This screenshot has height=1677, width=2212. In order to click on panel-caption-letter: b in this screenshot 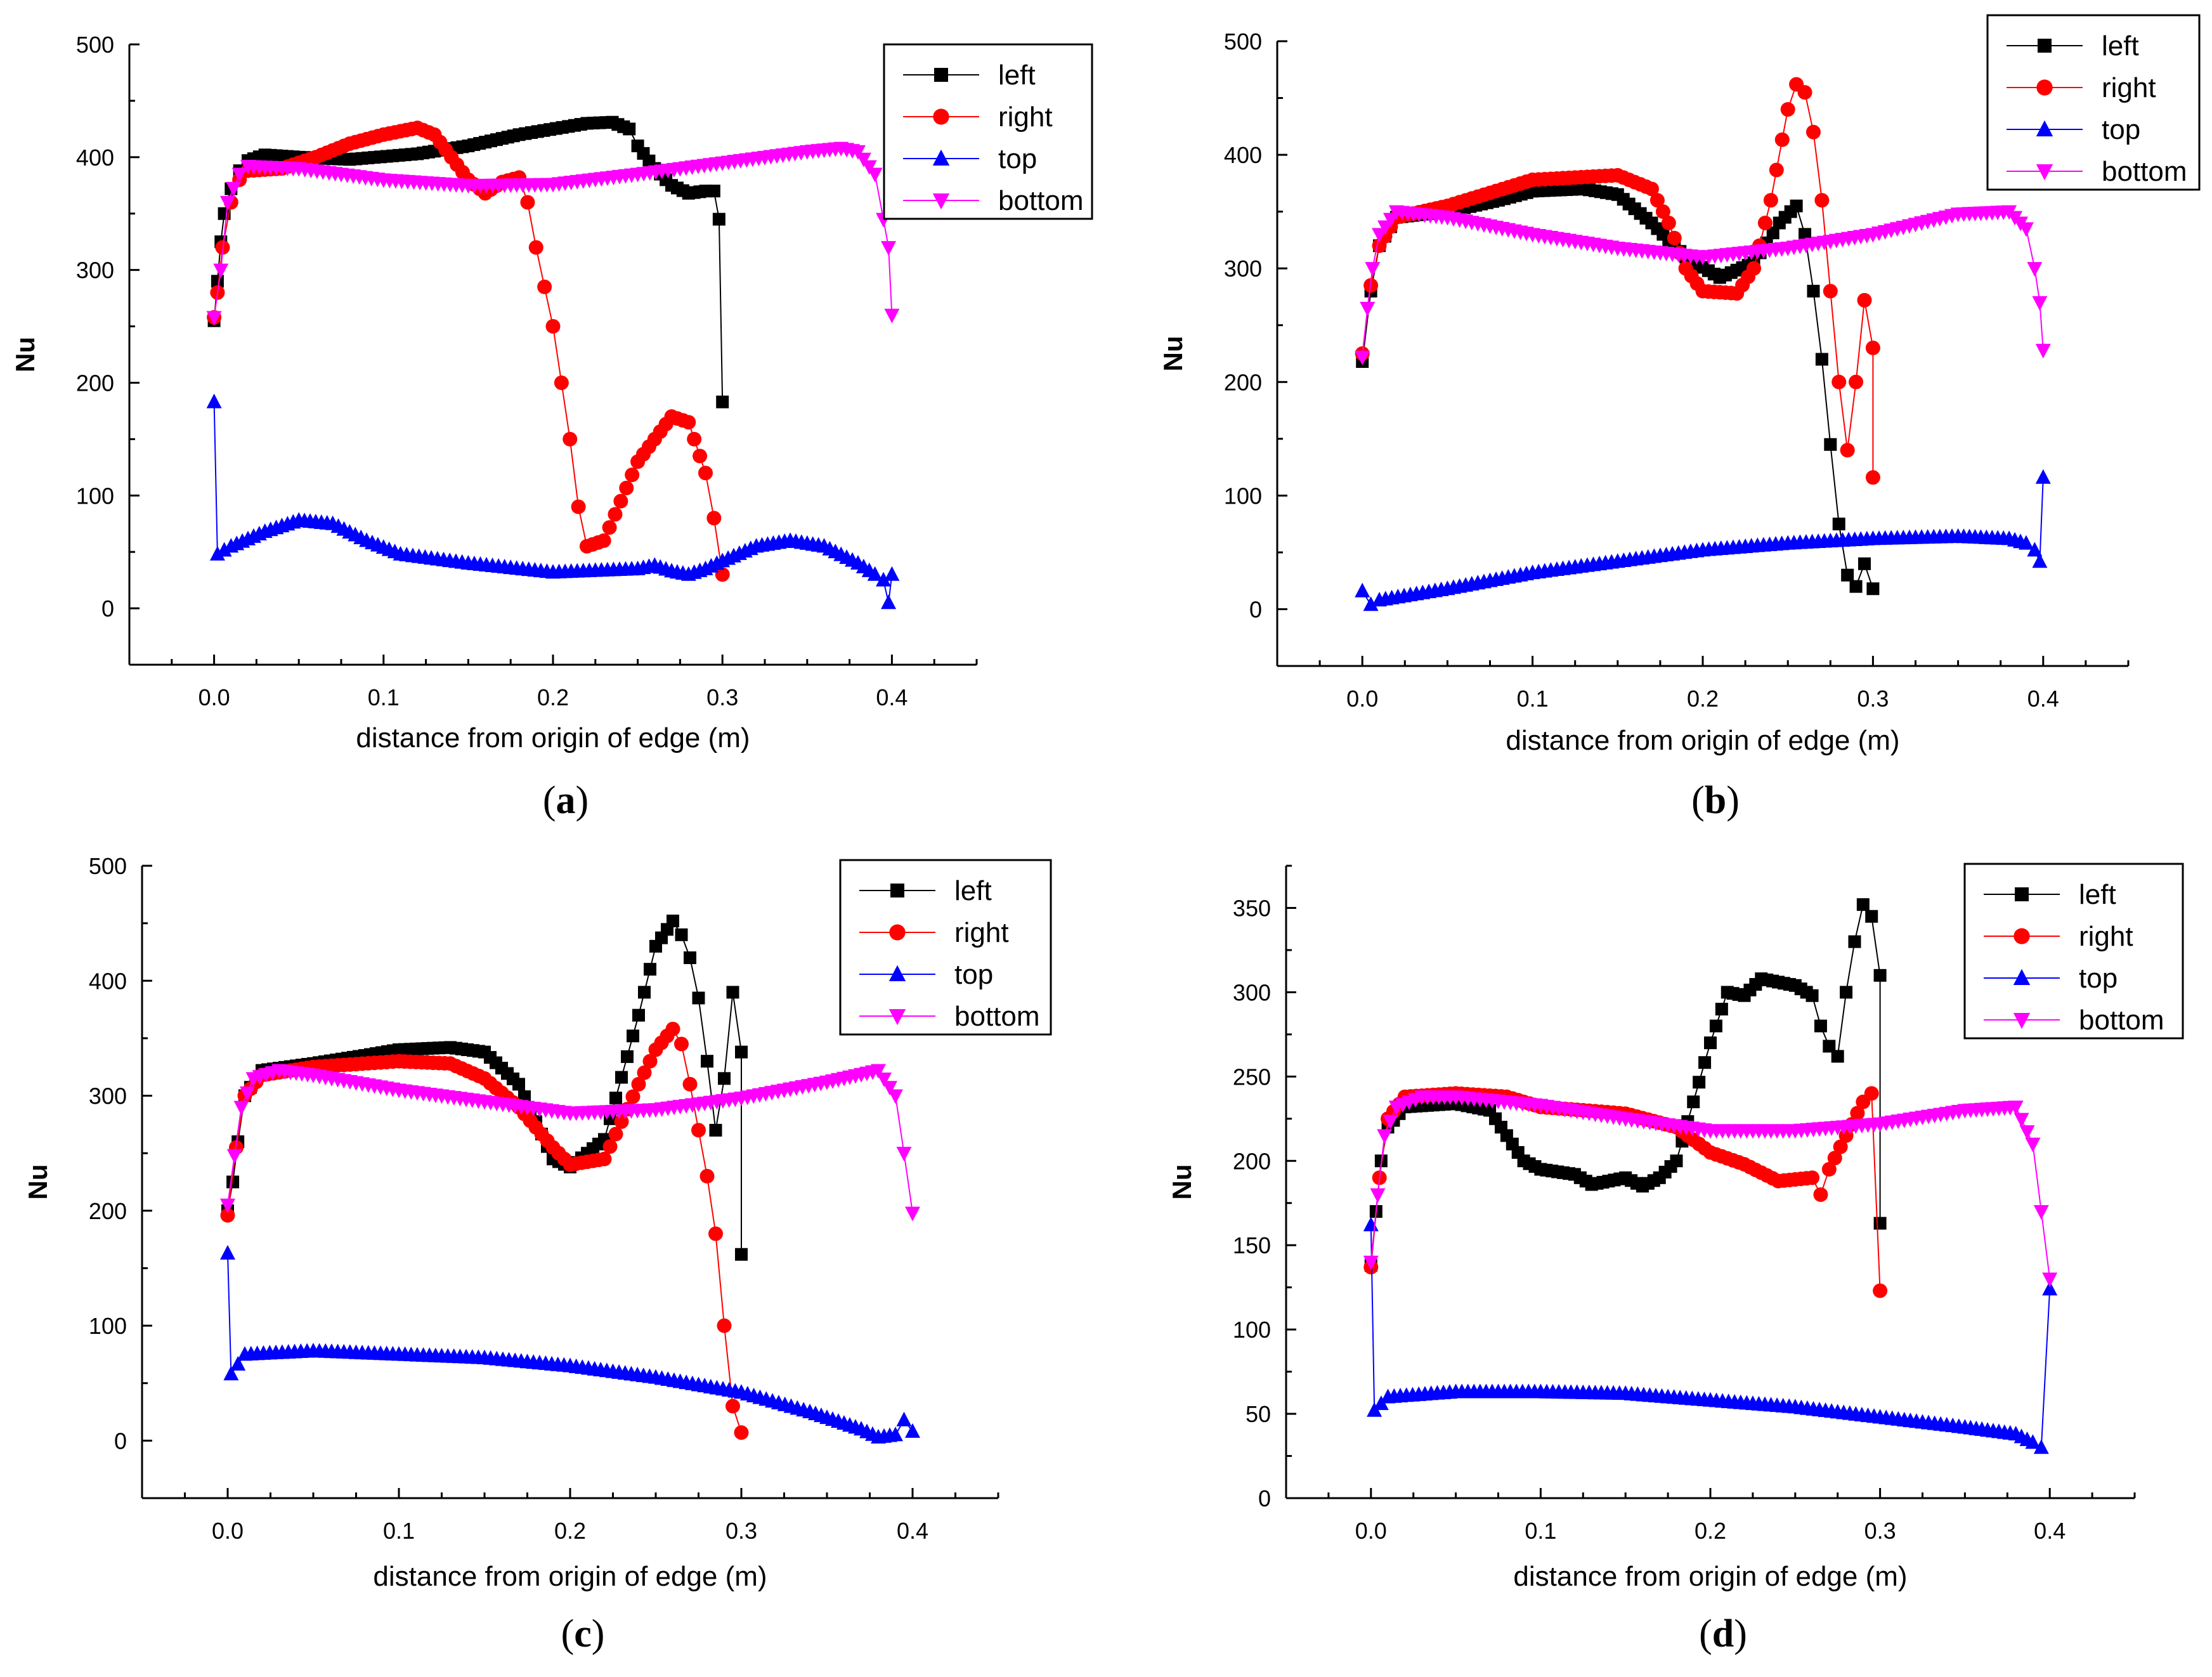, I will do `click(1715, 800)`.